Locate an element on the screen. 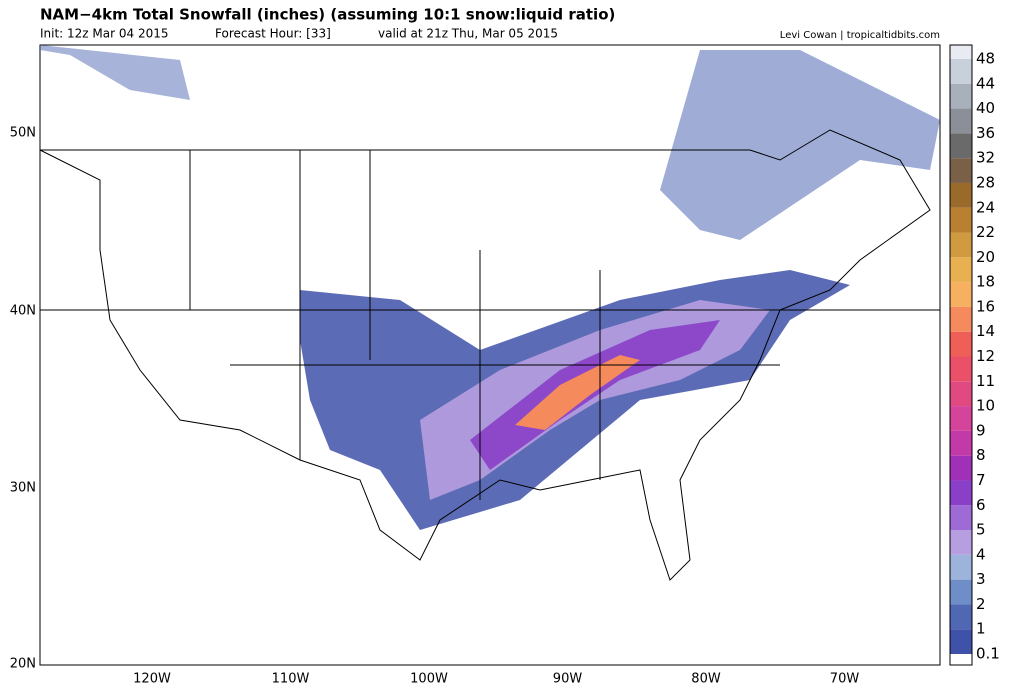  colorbar-frame is located at coordinates (961, 355).